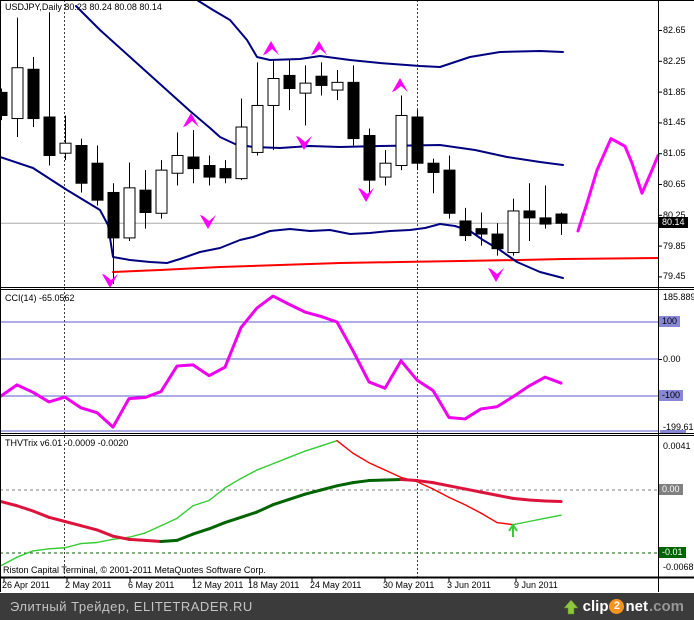 This screenshot has height=620, width=694. What do you see at coordinates (26, 585) in the screenshot?
I see `date-axis-label: 26 Apr 2011` at bounding box center [26, 585].